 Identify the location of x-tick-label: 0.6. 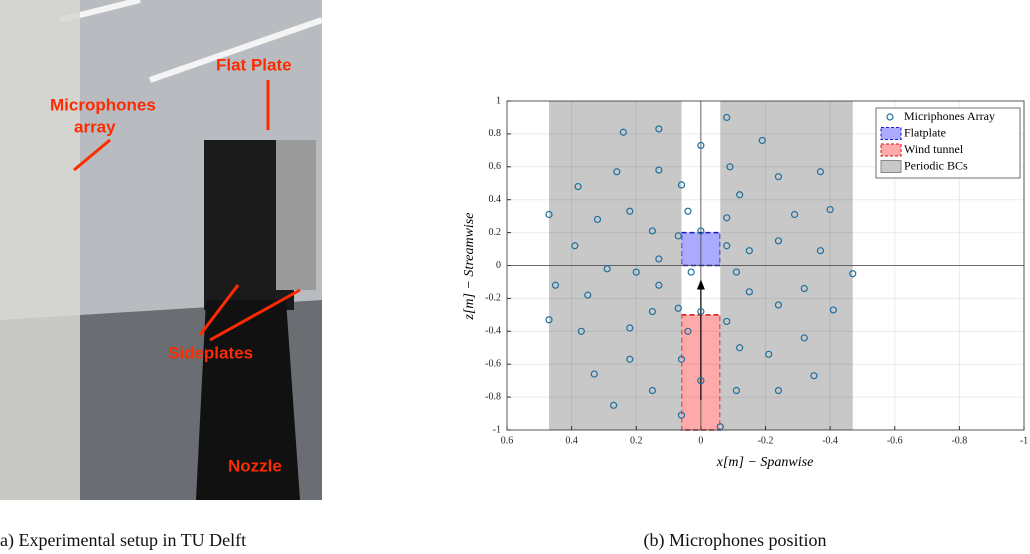
(507, 440).